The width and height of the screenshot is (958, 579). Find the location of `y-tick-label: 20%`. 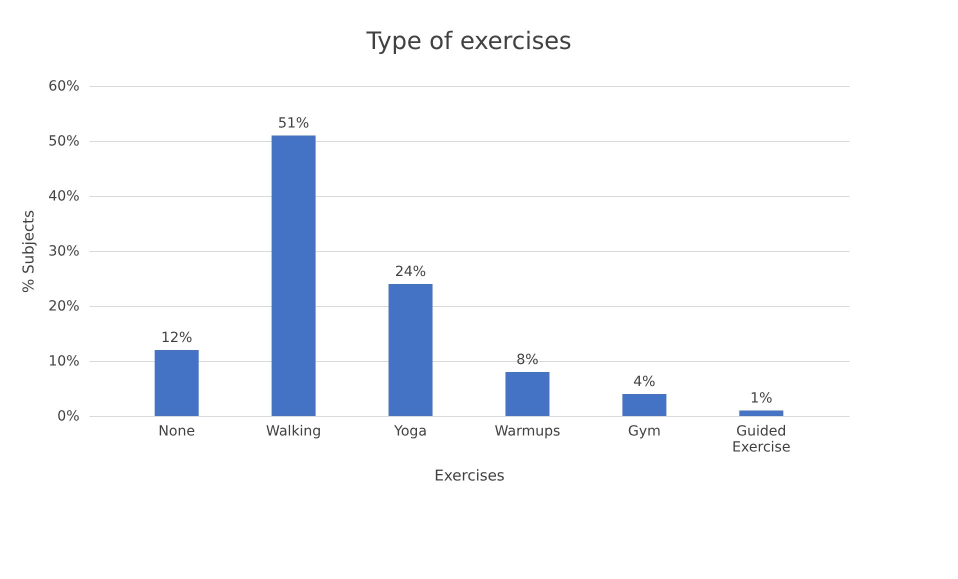

y-tick-label: 20% is located at coordinates (64, 306).